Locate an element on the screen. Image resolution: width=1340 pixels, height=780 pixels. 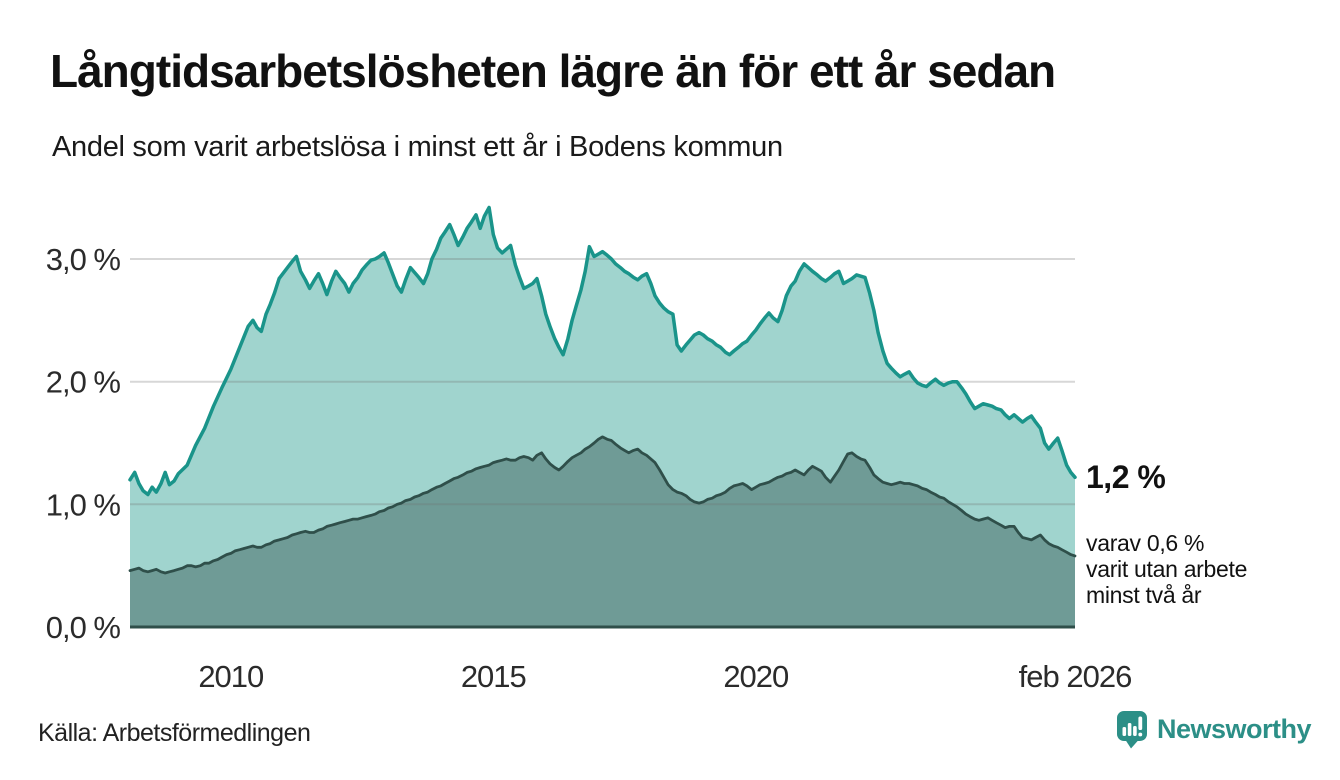
chart-speech-bubble-icon is located at coordinates (1132, 730).